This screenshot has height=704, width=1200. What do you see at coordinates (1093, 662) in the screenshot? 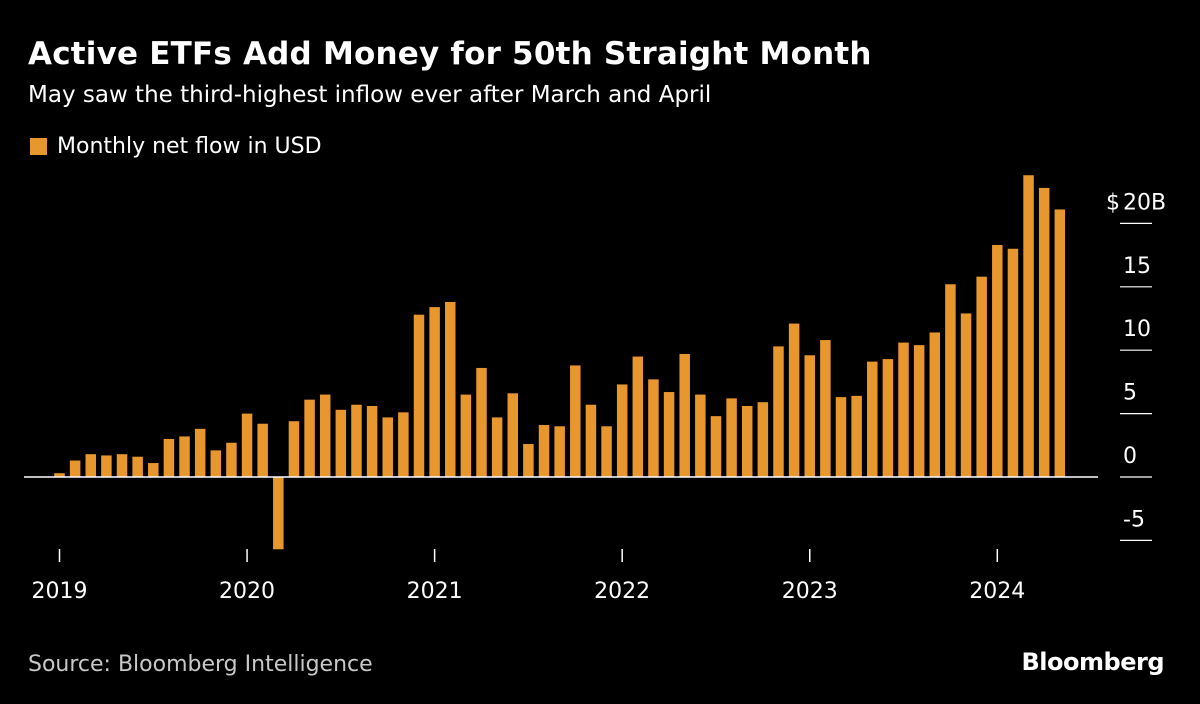
I see `bloomberg-logo: Bloomberg` at bounding box center [1093, 662].